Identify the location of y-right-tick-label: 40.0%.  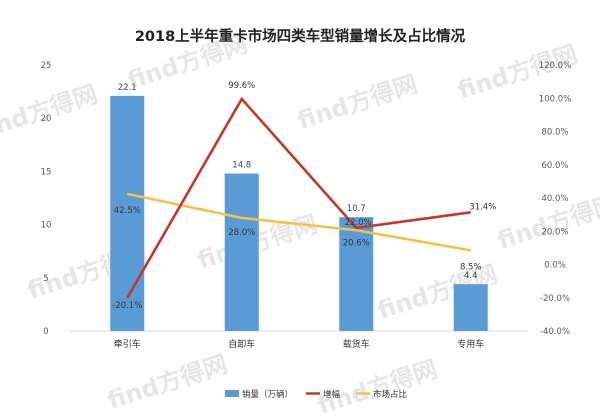
(554, 199).